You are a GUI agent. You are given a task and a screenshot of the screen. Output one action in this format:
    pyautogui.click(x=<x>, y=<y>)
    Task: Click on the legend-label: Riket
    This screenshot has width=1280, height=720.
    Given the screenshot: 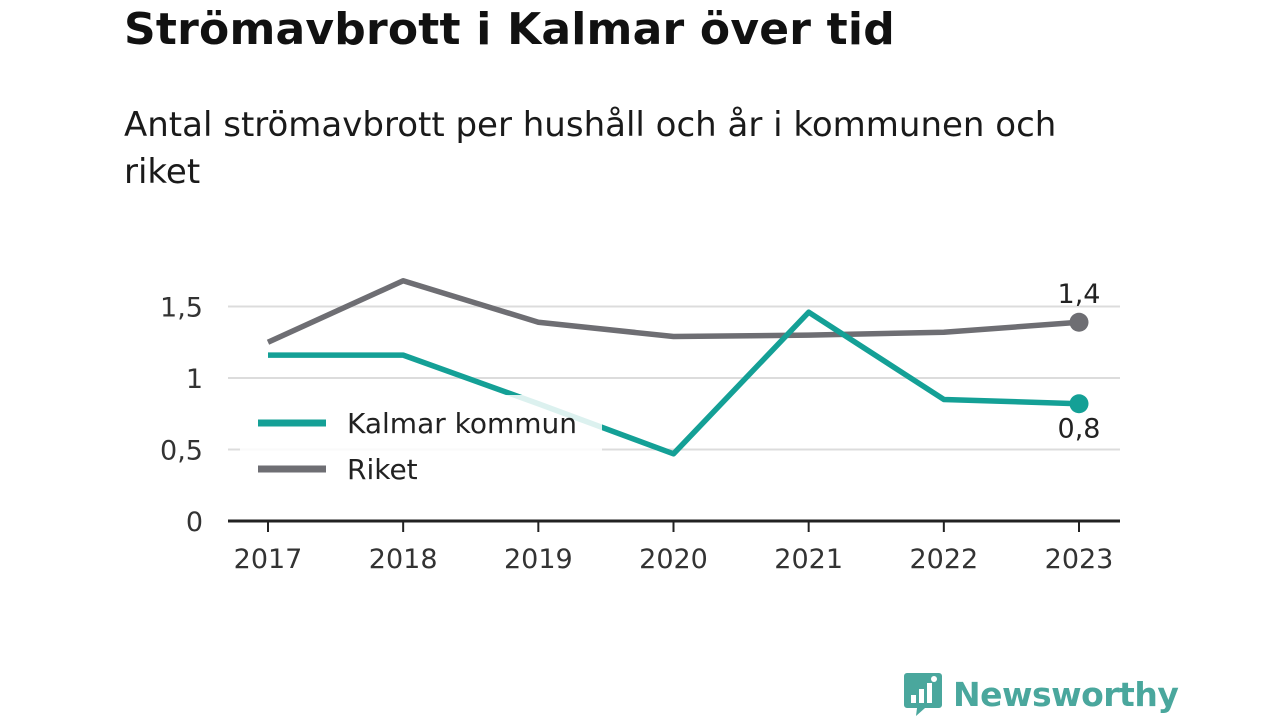 What is the action you would take?
    pyautogui.click(x=382, y=469)
    